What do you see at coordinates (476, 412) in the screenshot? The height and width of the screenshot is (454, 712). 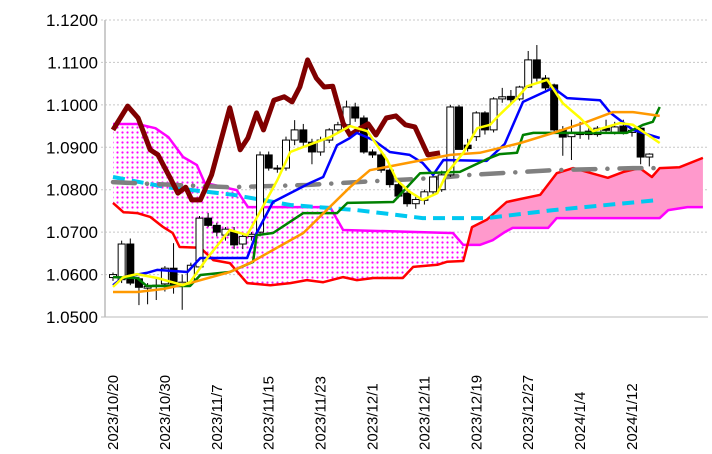 I see `x-tick-label: 2023/12/19` at bounding box center [476, 412].